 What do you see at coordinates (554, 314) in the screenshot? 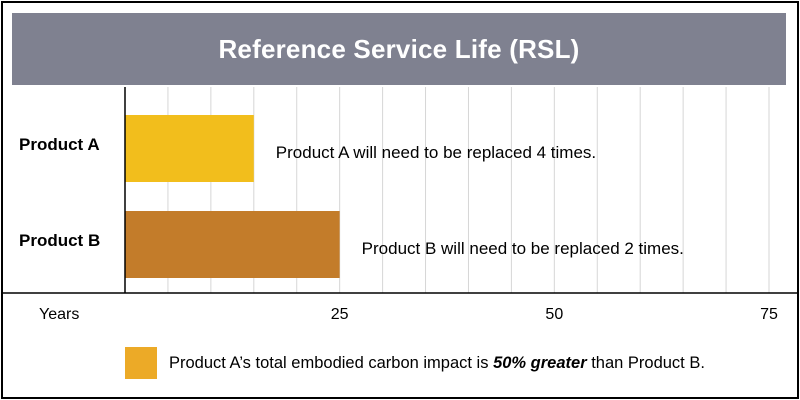
I see `x-tick-label: 50` at bounding box center [554, 314].